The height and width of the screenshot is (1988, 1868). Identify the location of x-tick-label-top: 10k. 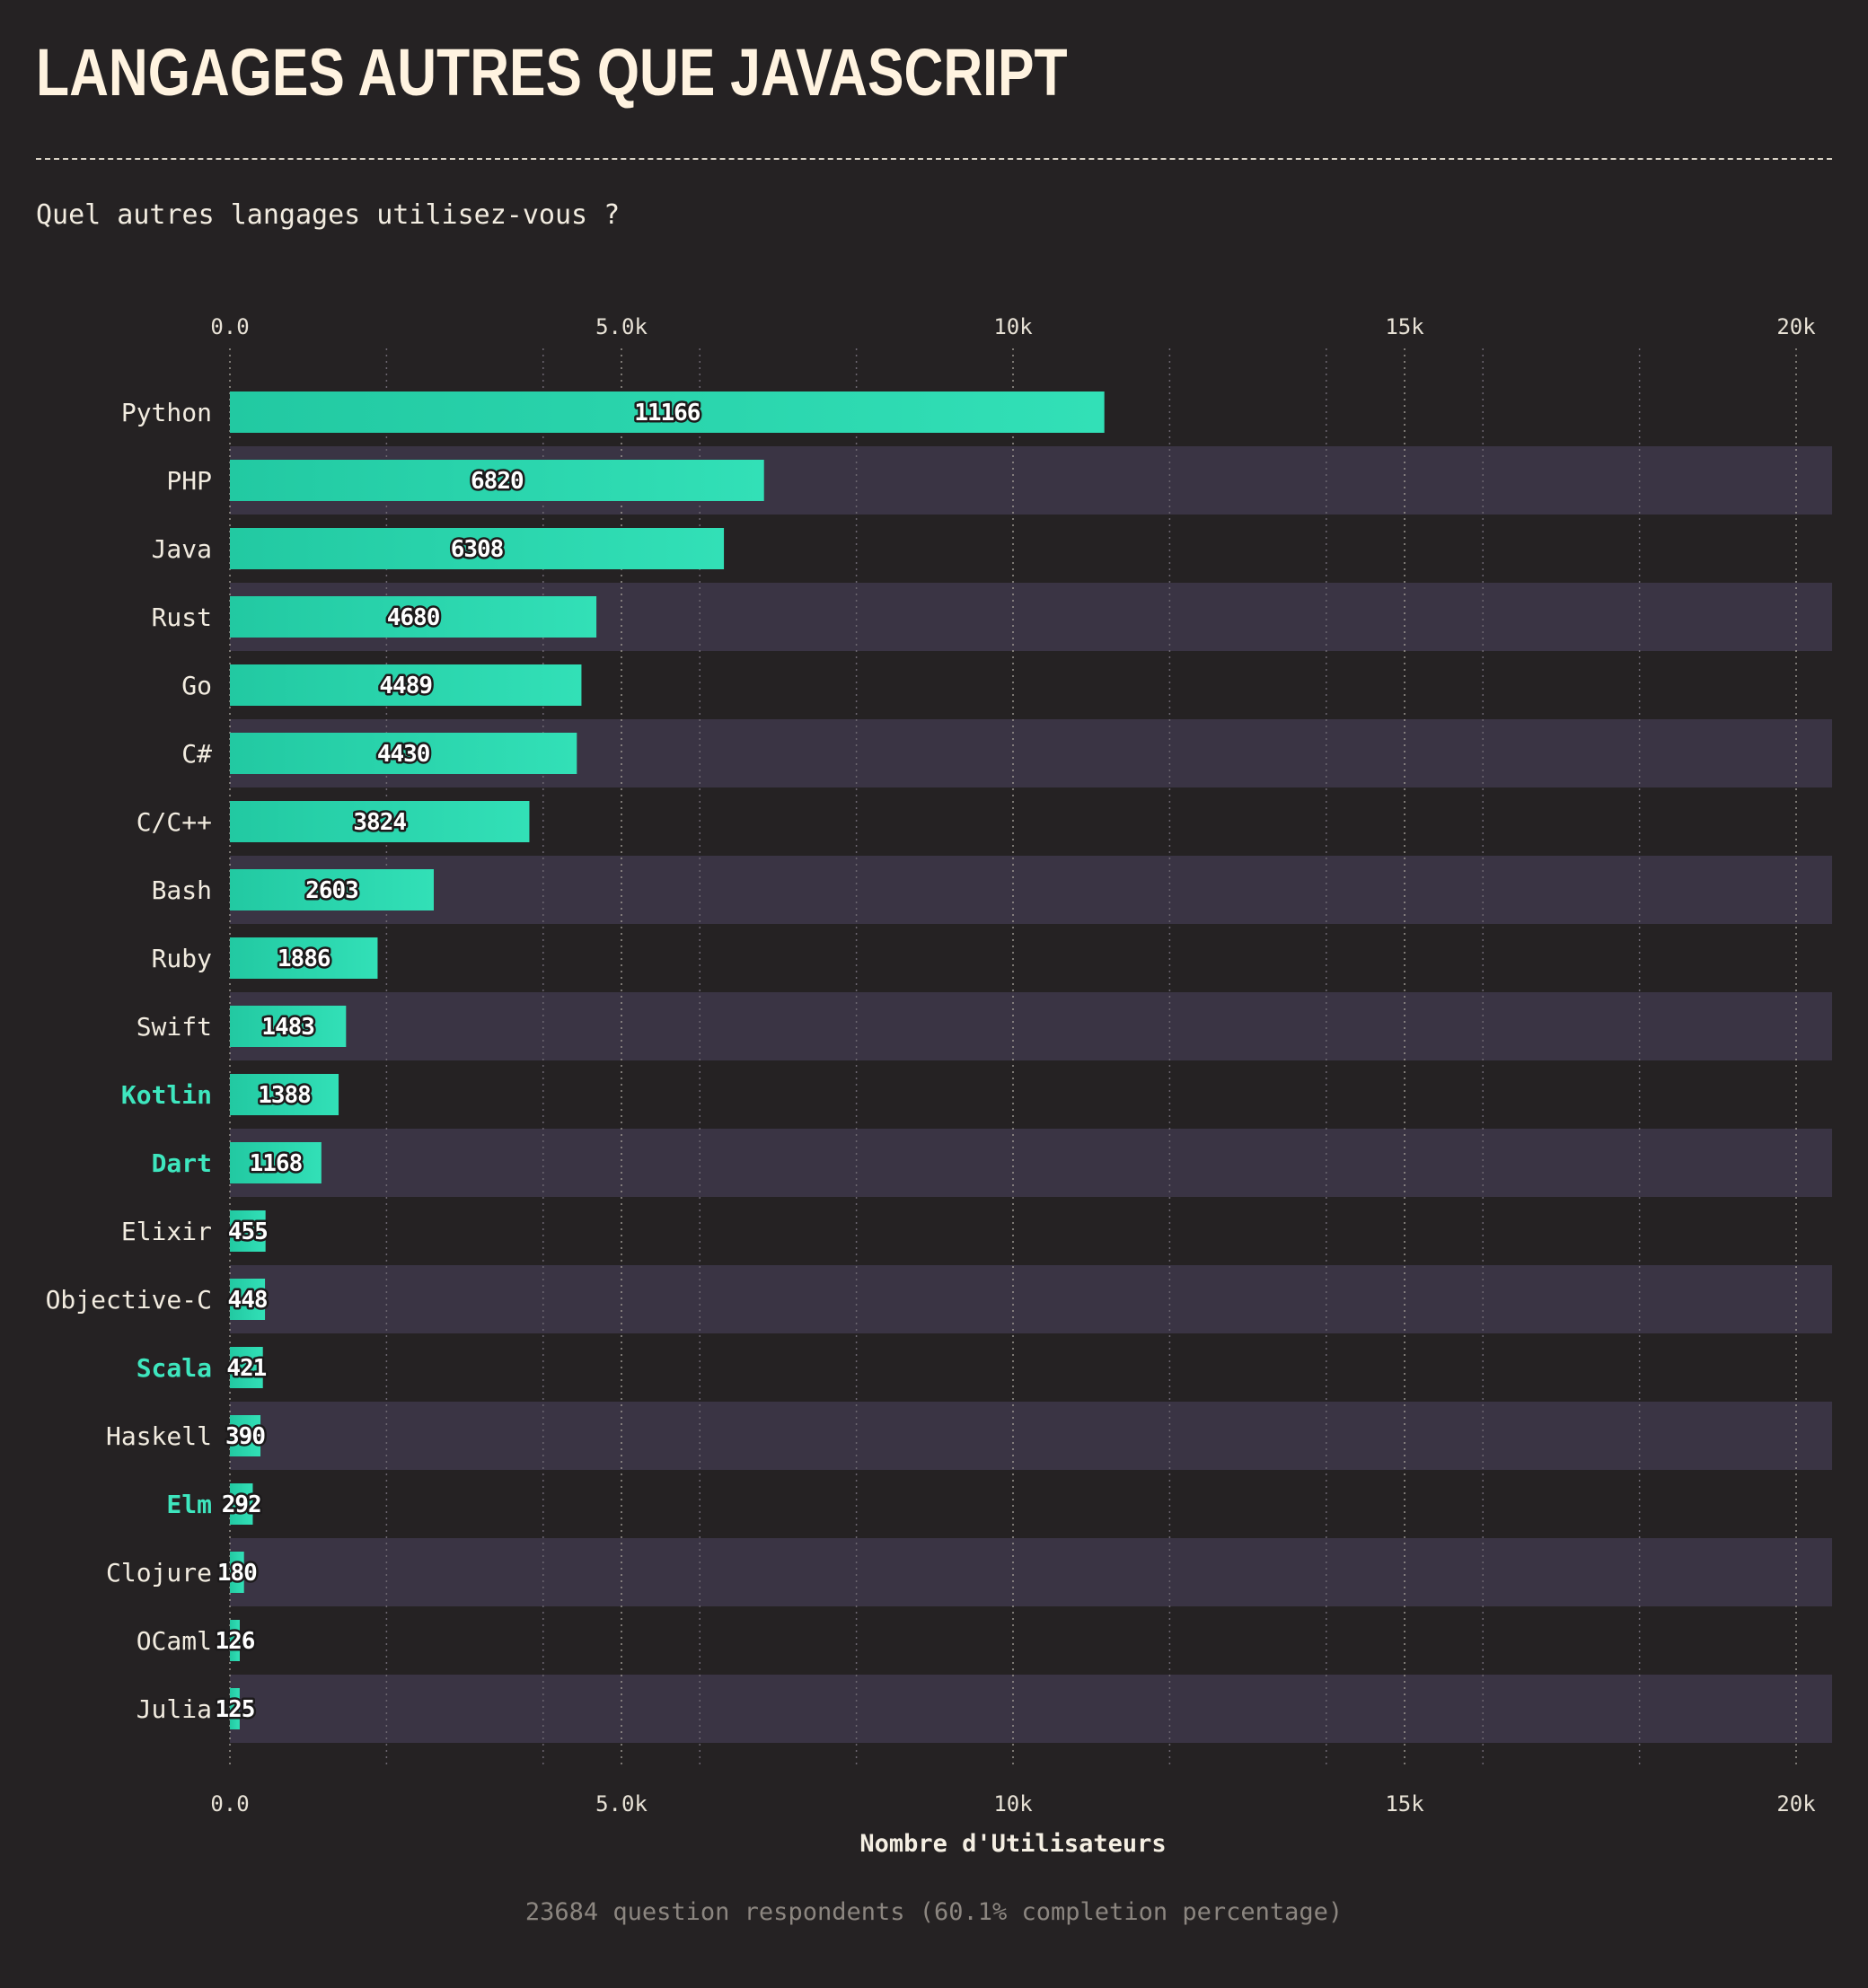
(1013, 326).